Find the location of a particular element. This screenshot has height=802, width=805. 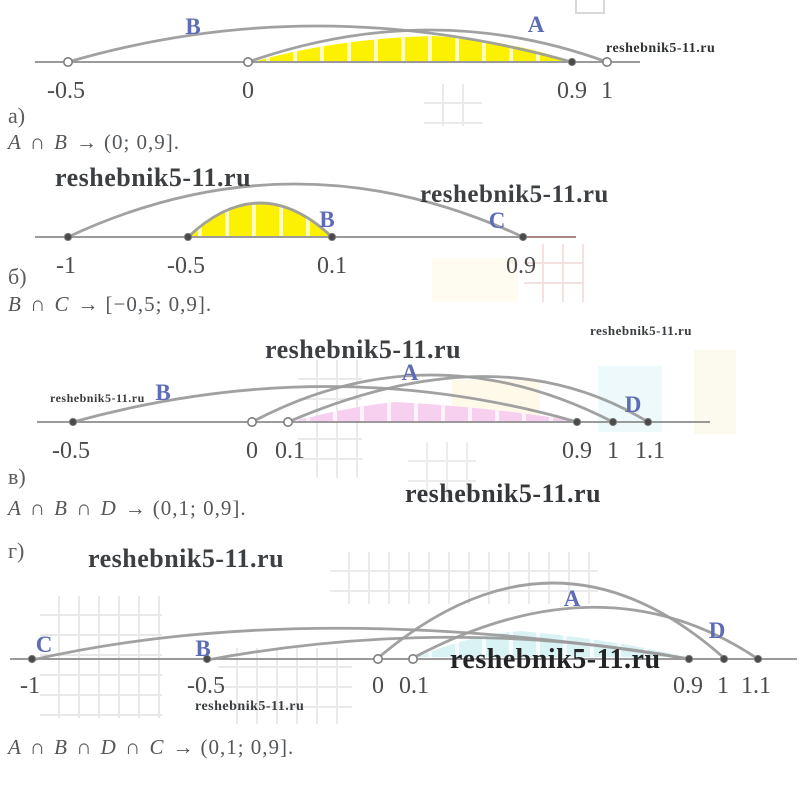

section-v: -0.5 0 0.1 0.9 1 1.1 B A D is located at coordinates (373, 412).